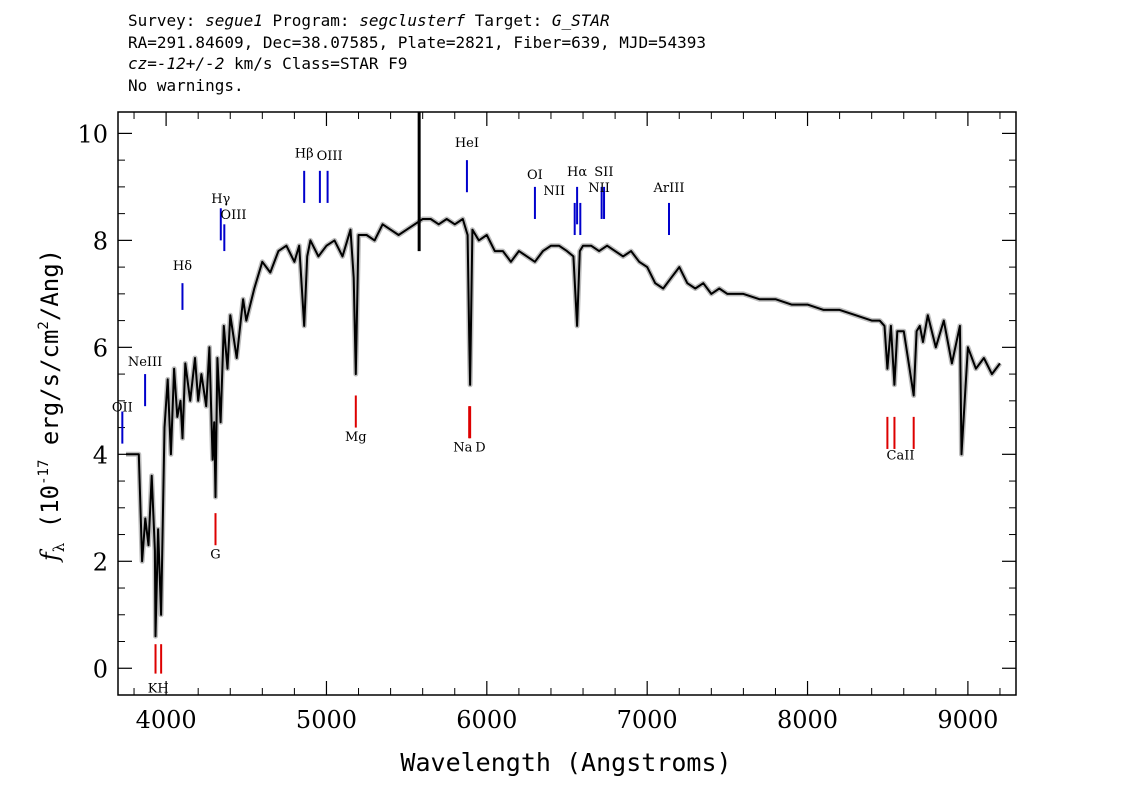  What do you see at coordinates (167, 20) in the screenshot?
I see `survey-label: Survey:` at bounding box center [167, 20].